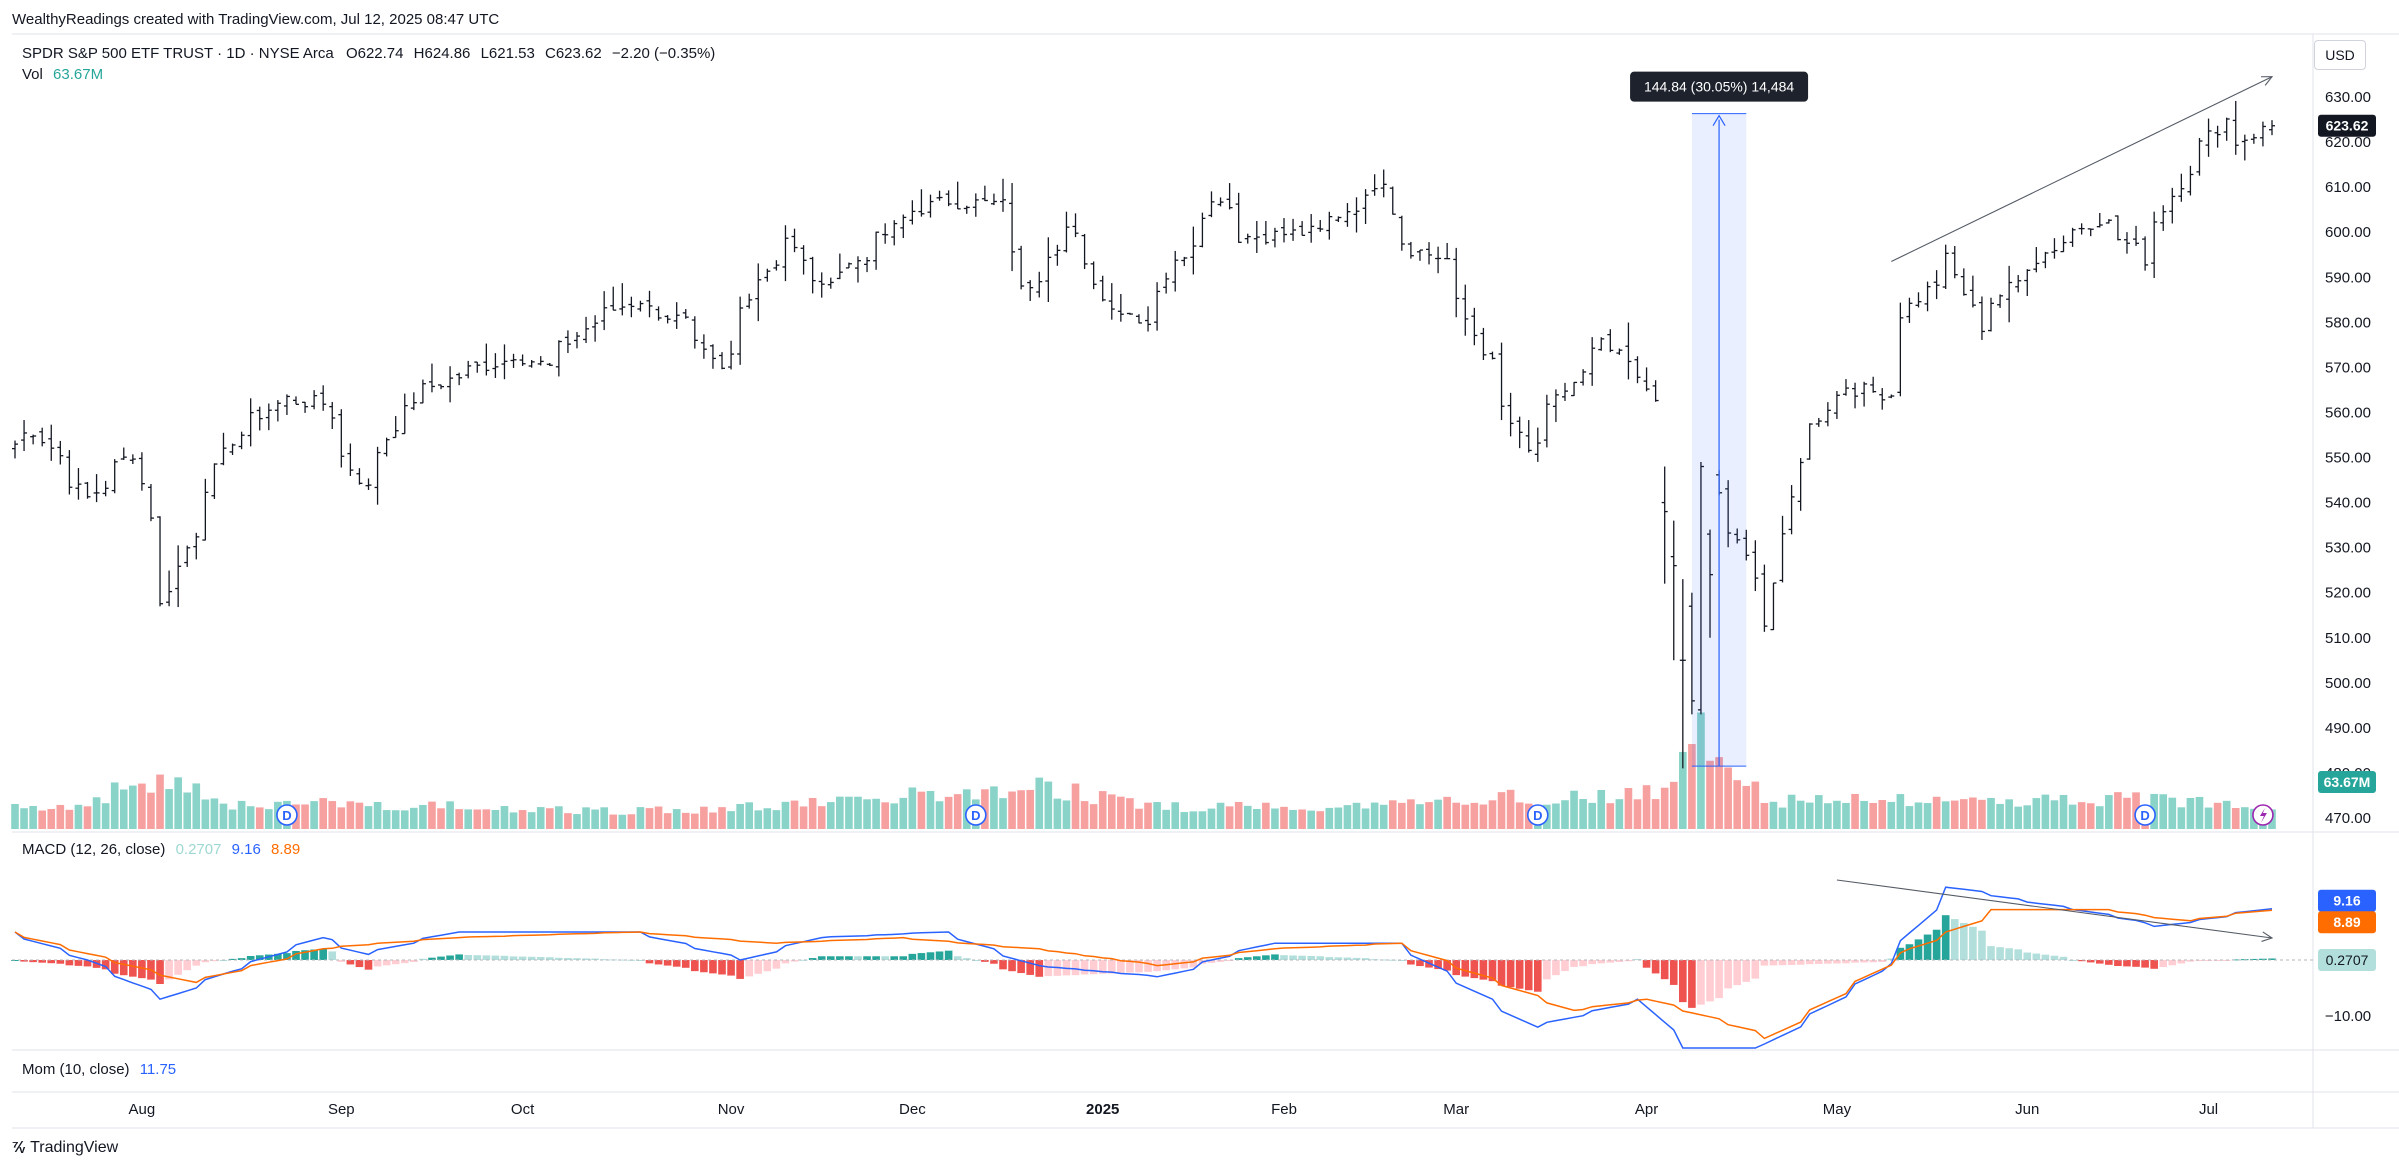 The image size is (2399, 1171). What do you see at coordinates (2267, 81) in the screenshot?
I see `price-trend-arrow-head-icon` at bounding box center [2267, 81].